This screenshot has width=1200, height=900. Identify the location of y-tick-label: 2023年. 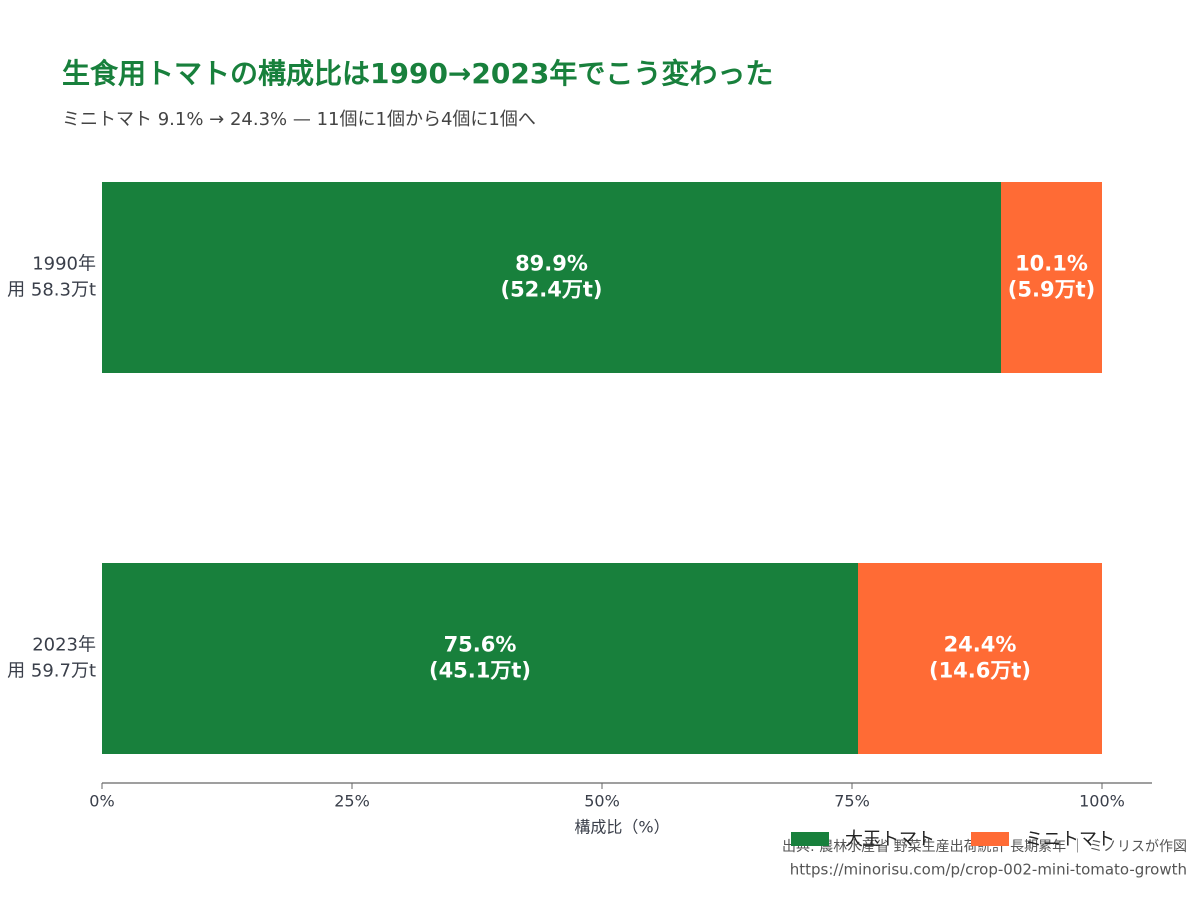
(64, 645).